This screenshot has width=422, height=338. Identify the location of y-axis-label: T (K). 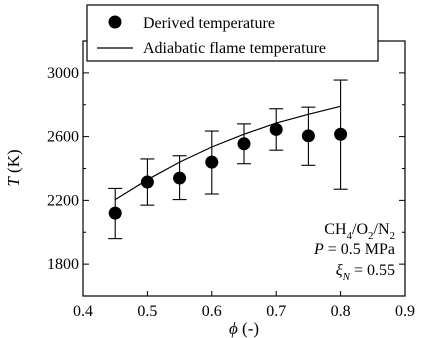
(13, 167).